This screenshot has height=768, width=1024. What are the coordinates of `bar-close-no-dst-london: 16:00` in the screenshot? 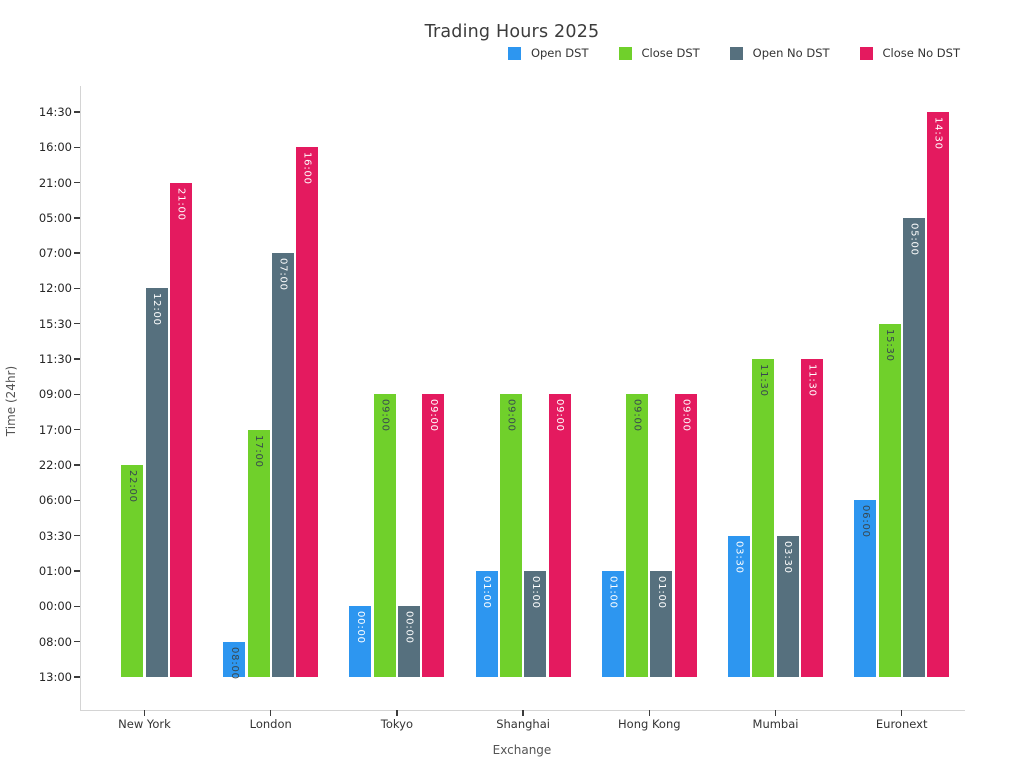 It's located at (307, 412).